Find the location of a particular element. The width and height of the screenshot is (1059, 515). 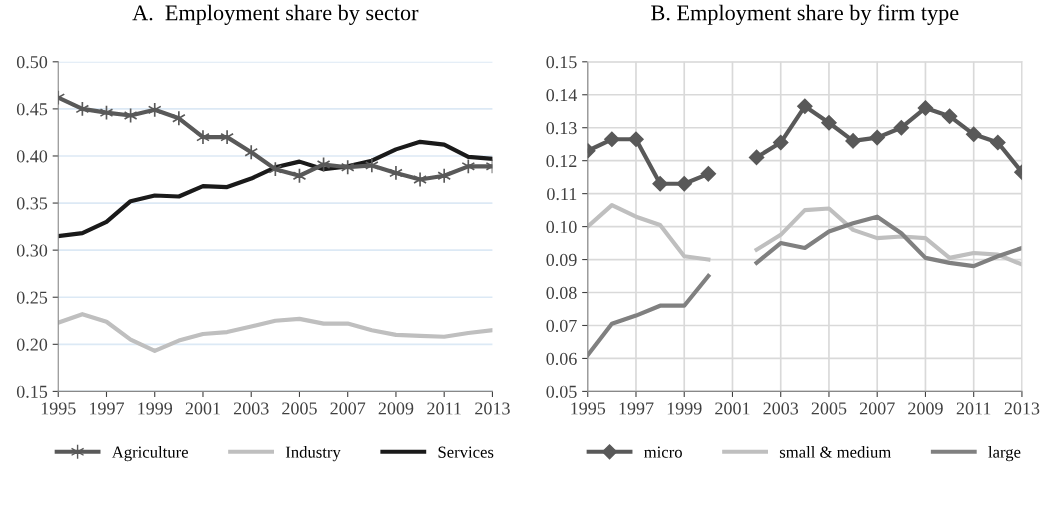

y-tick-label: 0.06 is located at coordinates (561, 358).